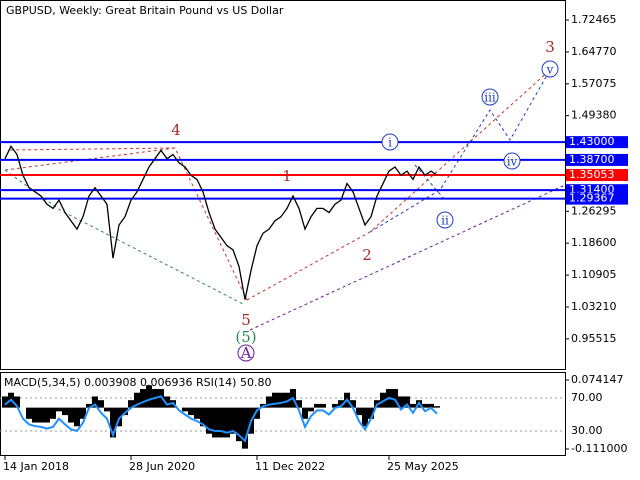 The image size is (640, 480). I want to click on wave-label: ii, so click(445, 221).